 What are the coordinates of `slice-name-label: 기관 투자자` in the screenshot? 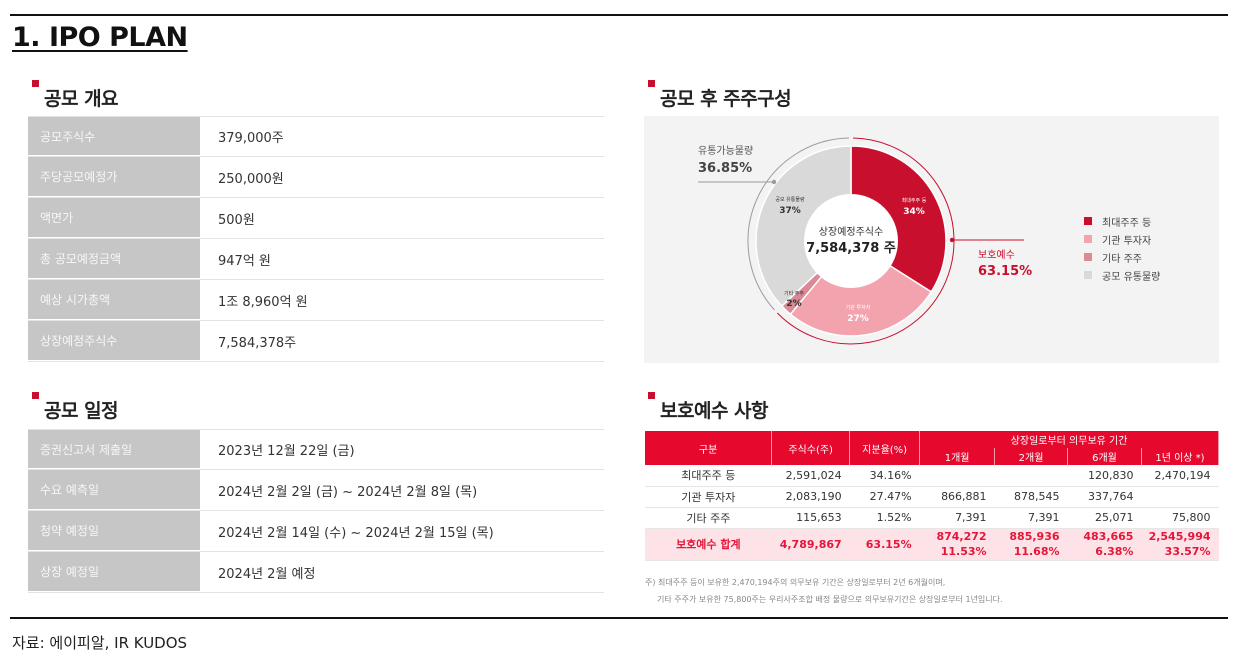 It's located at (858, 307).